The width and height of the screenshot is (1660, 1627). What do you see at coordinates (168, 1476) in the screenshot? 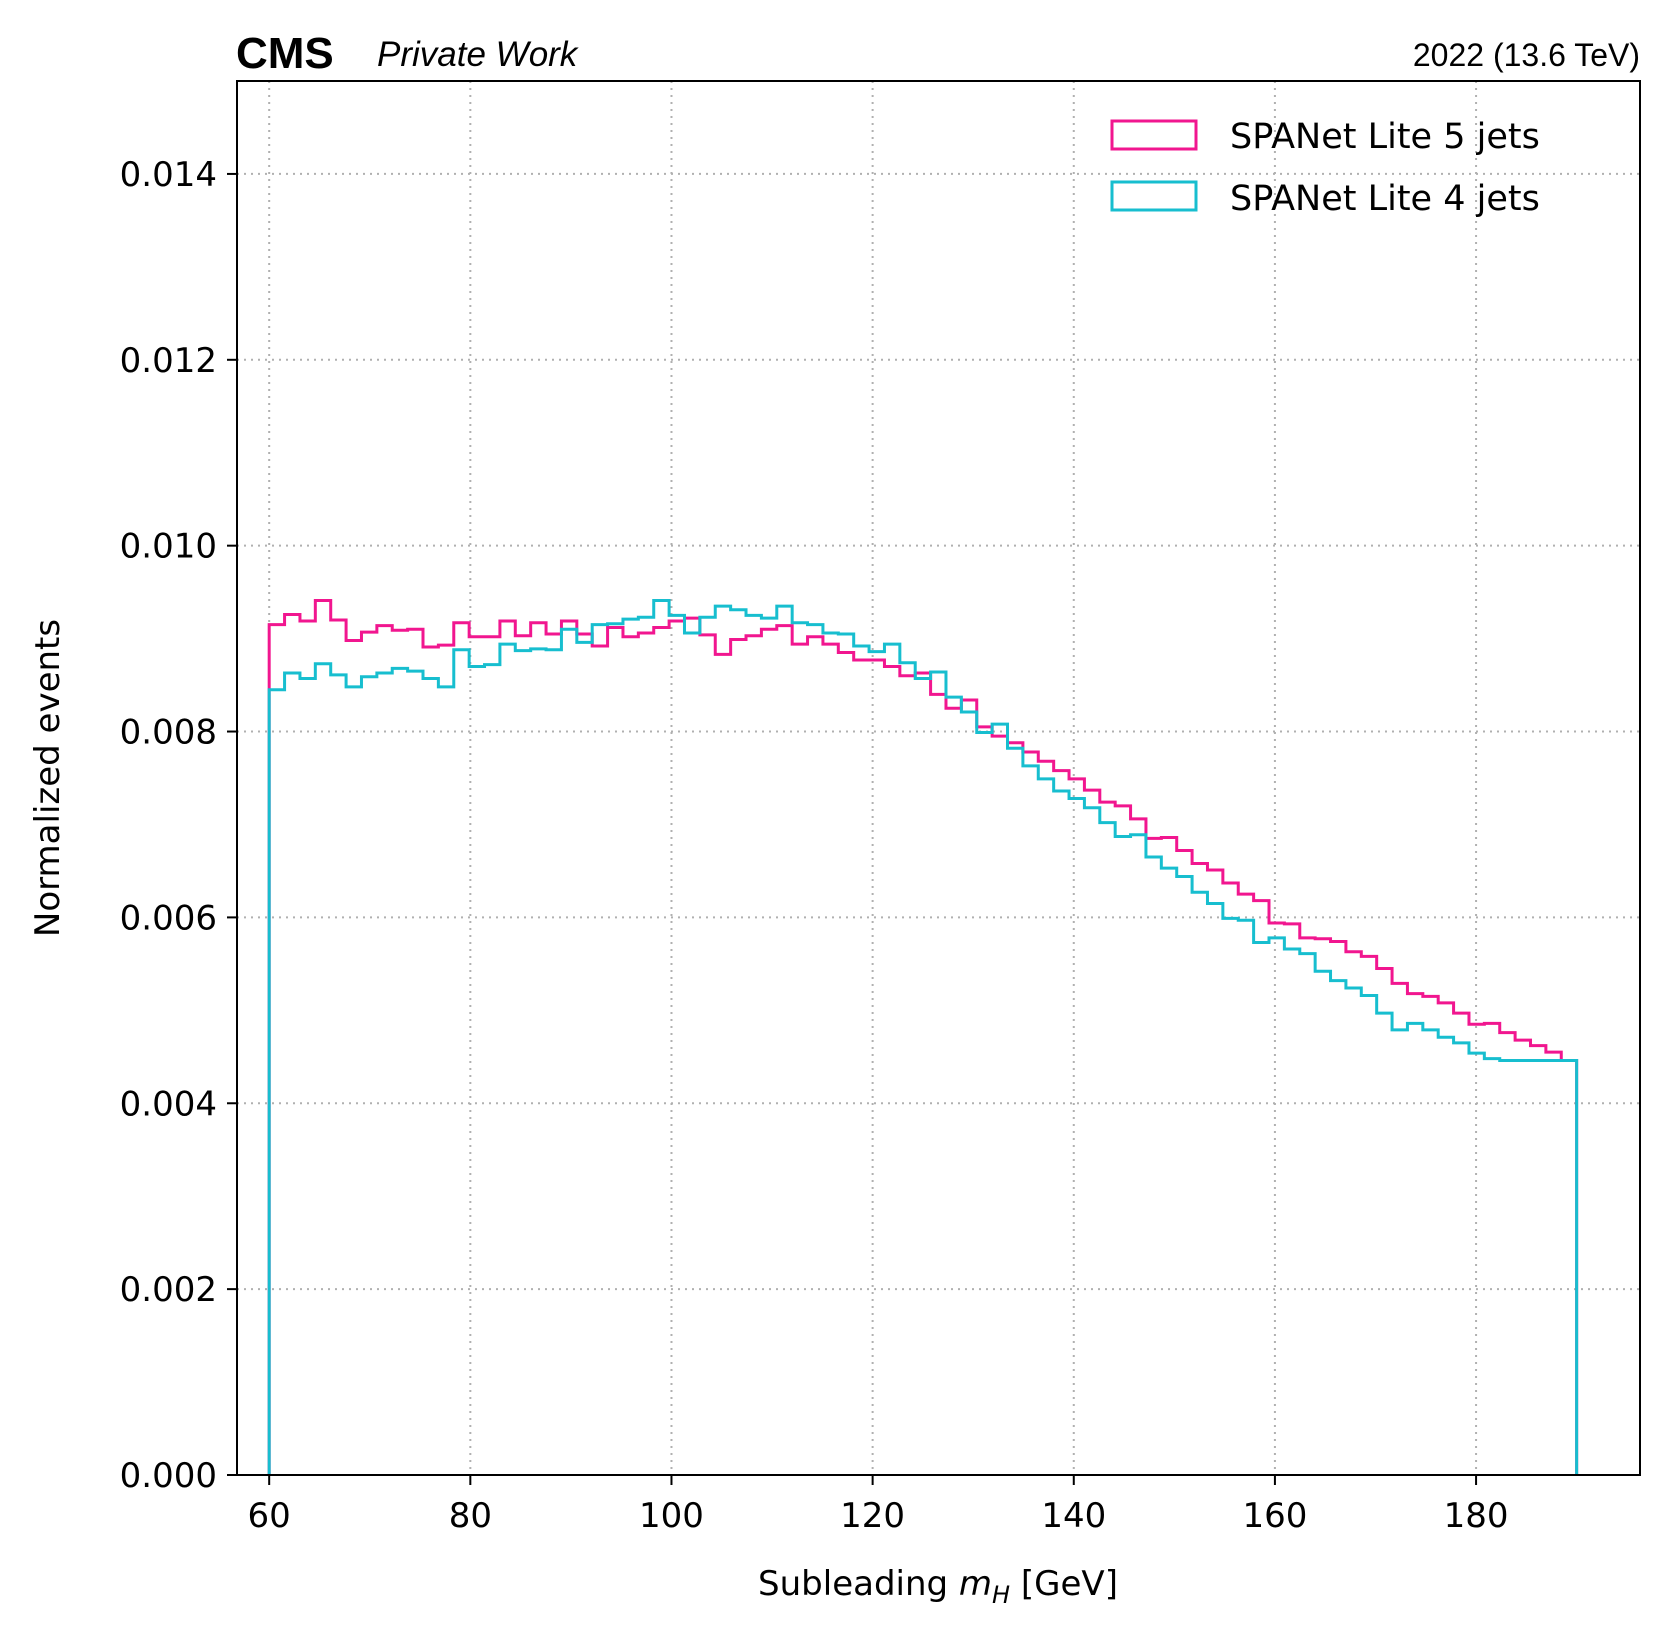
I see `y-tick-label: 0.000` at bounding box center [168, 1476].